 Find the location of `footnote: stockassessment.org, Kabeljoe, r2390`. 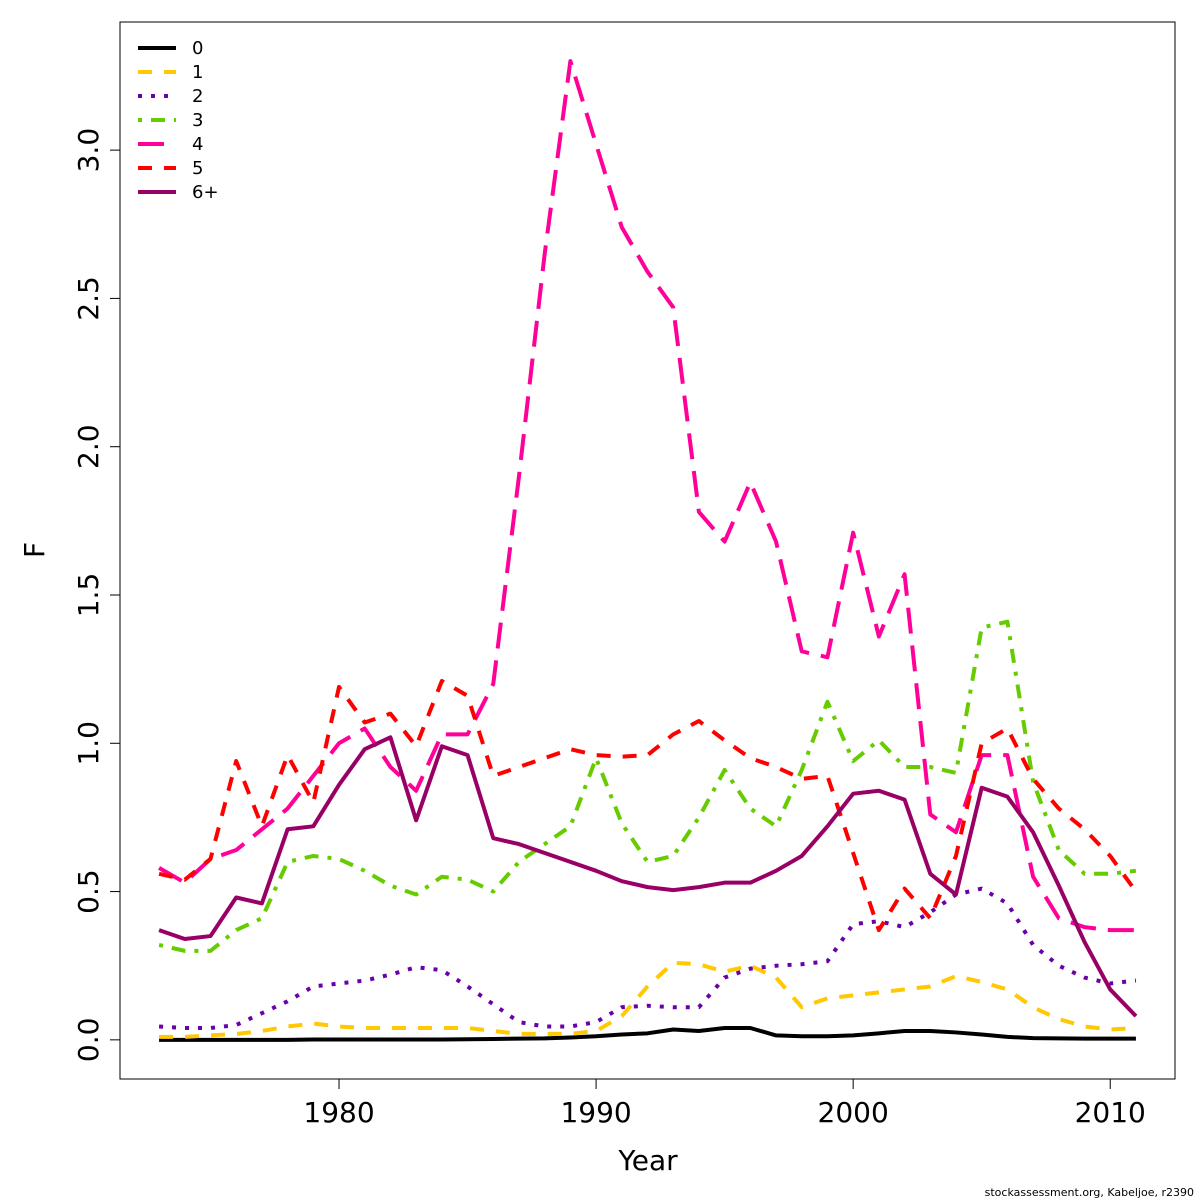

footnote: stockassessment.org, Kabeljoe, r2390 is located at coordinates (1089, 1192).